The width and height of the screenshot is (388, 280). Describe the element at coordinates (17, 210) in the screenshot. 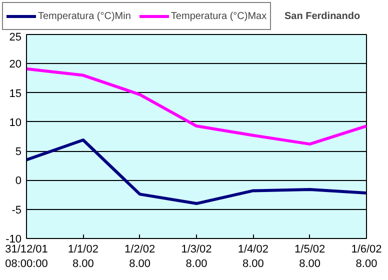

I see `y-tick-label: -5` at that location.